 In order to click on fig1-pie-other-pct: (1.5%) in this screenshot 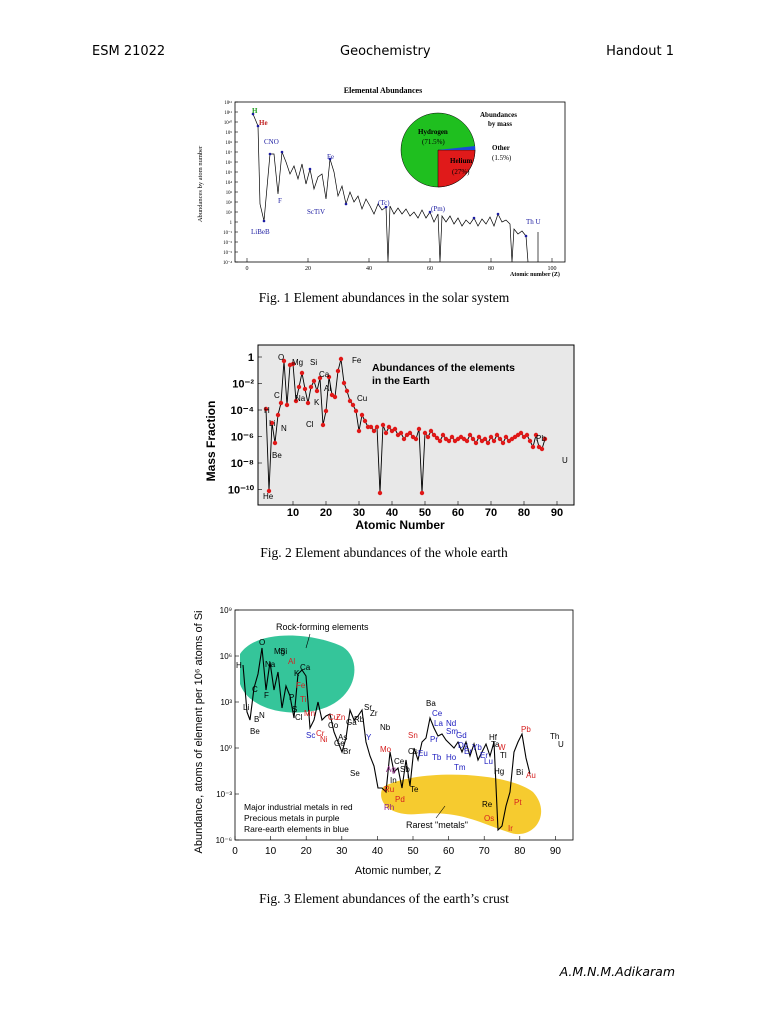, I will do `click(502, 158)`.